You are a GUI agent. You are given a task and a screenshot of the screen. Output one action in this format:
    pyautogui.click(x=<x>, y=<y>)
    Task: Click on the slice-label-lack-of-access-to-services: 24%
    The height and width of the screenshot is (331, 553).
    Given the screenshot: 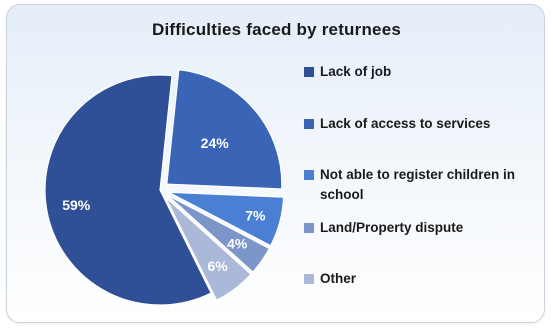 What is the action you would take?
    pyautogui.click(x=215, y=143)
    